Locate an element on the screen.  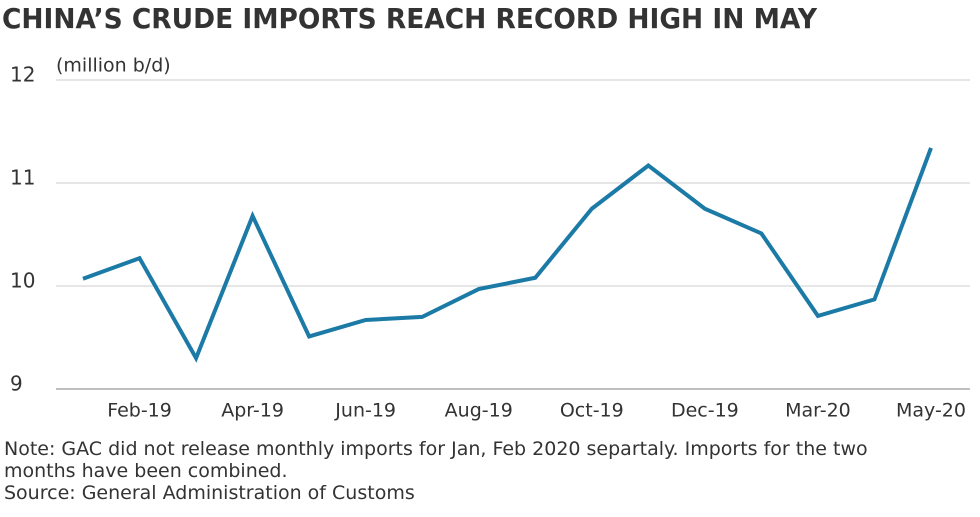
y-tick-label: 9 is located at coordinates (16, 384).